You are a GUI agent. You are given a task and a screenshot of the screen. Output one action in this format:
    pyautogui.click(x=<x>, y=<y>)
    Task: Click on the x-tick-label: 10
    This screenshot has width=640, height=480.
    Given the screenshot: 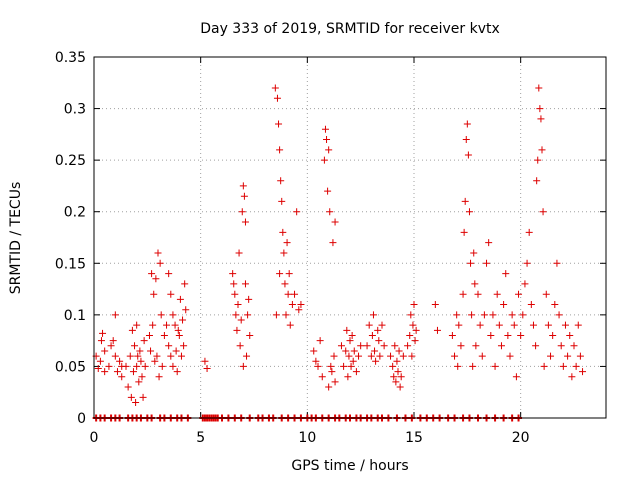 What is the action you would take?
    pyautogui.click(x=307, y=438)
    